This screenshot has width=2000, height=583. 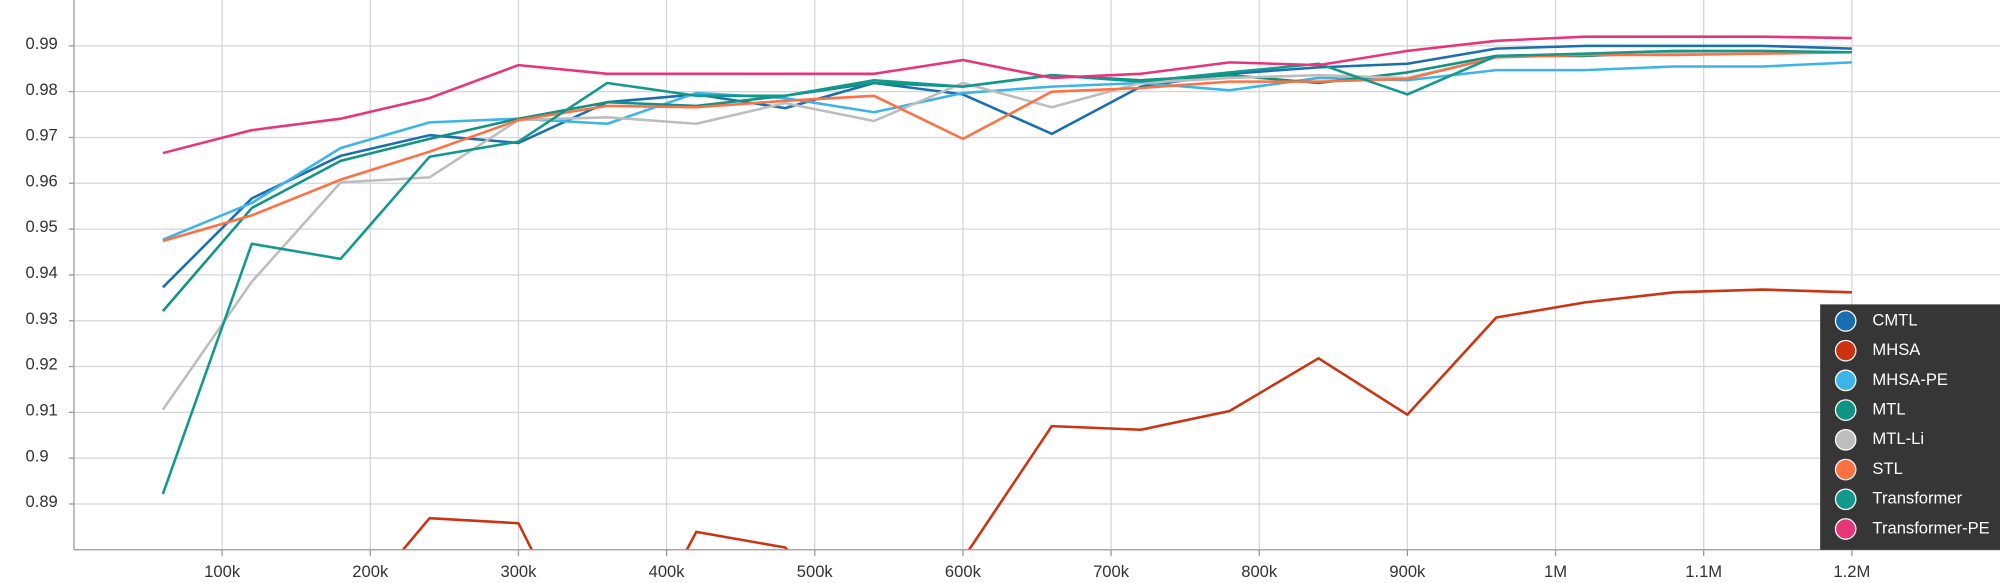 What do you see at coordinates (42, 180) in the screenshot?
I see `y-tick-label: 0.96` at bounding box center [42, 180].